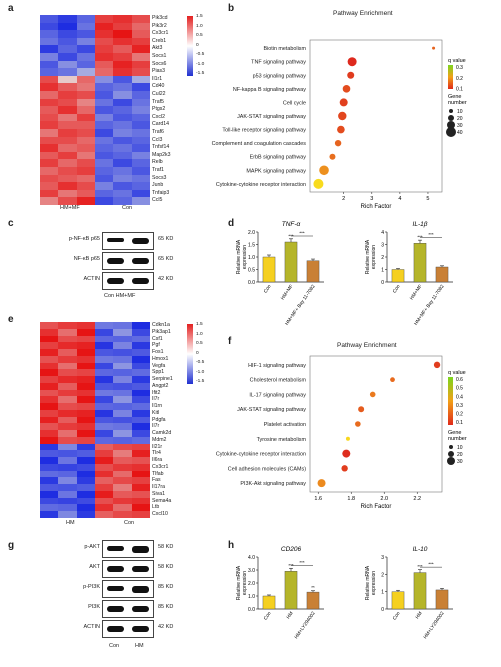 This screenshot has width=501, height=667. I want to click on scale-tick: 0.5, so click(199, 35).